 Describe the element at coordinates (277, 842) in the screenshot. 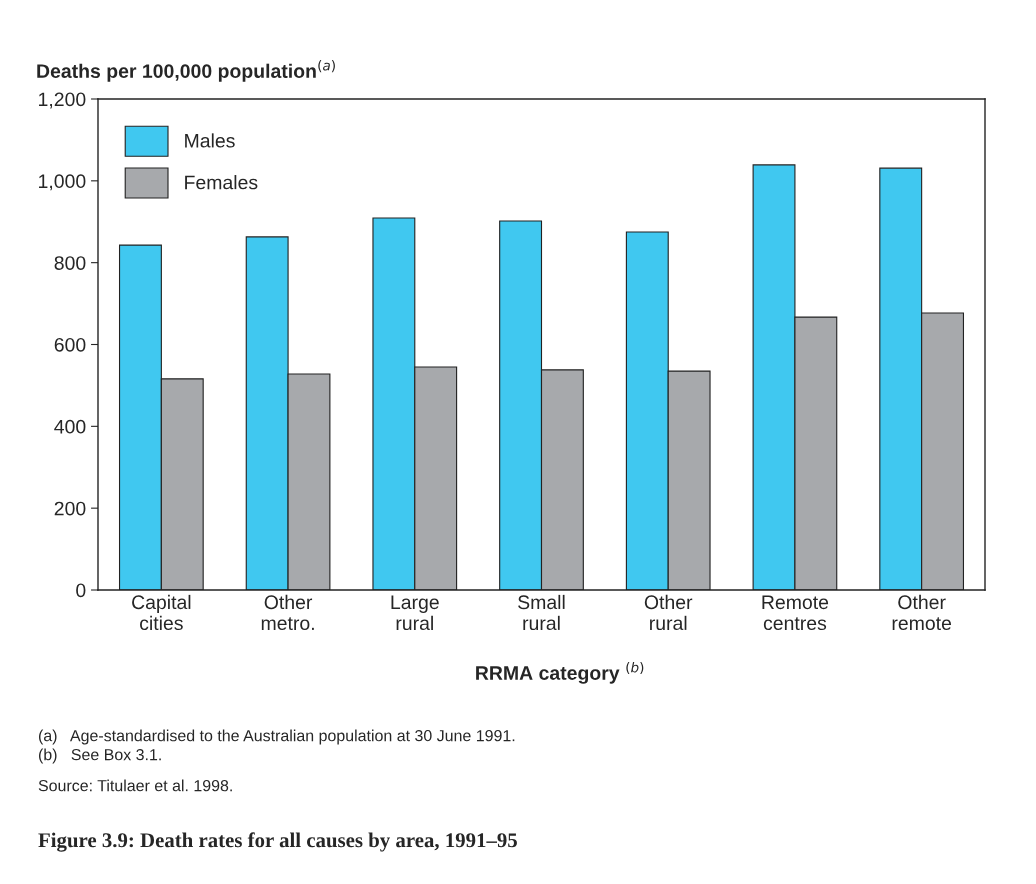

I see `text: Figure 3.9: Death rates for all causes by area, 1991–95` at that location.